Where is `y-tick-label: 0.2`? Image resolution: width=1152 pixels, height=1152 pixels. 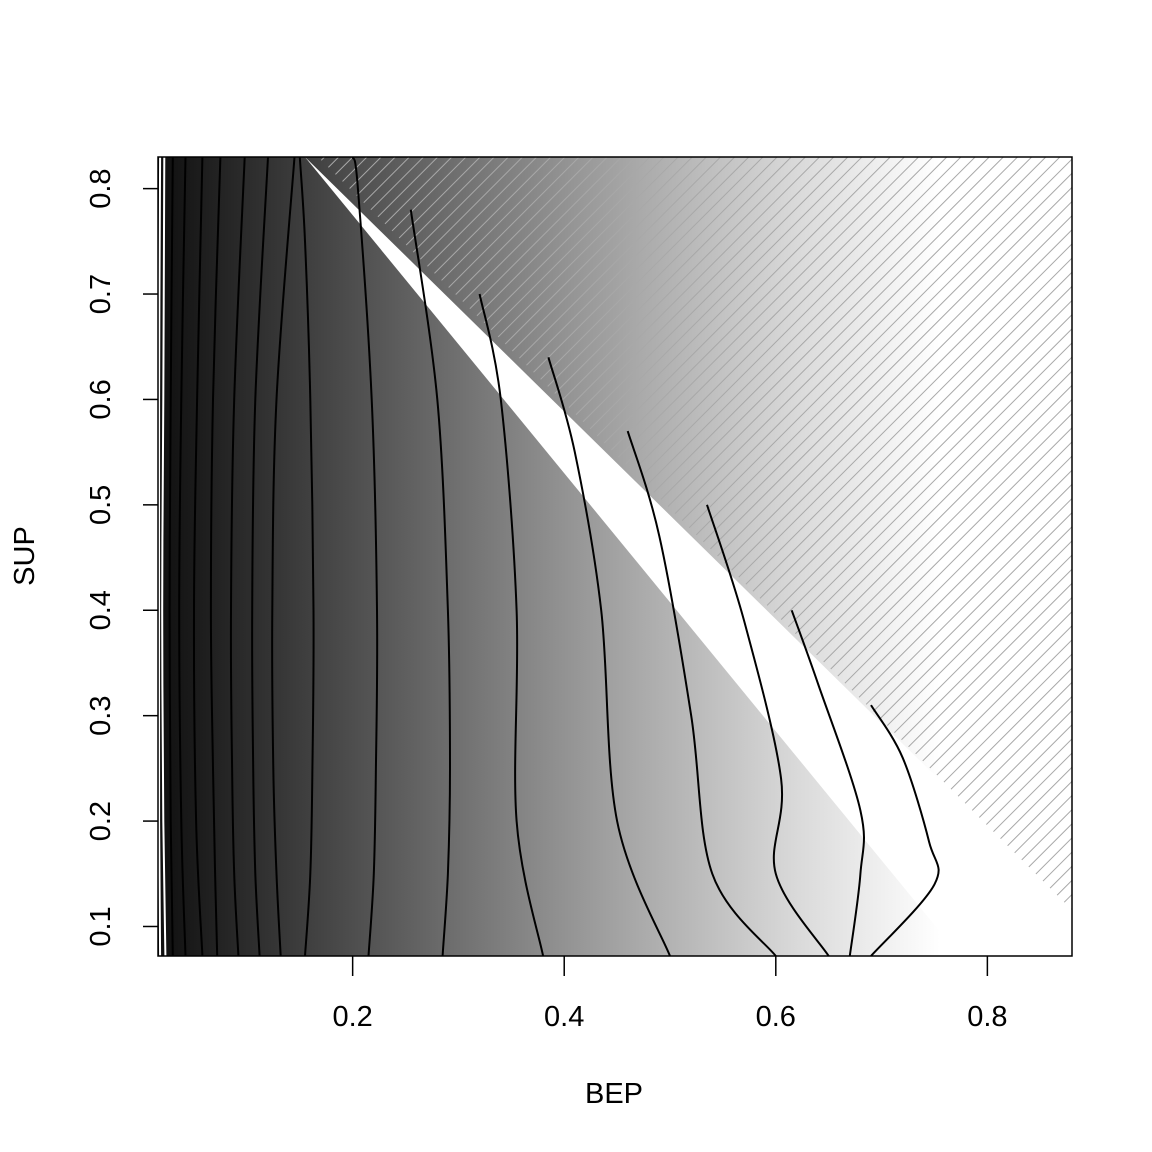
y-tick-label: 0.2 is located at coordinates (101, 821).